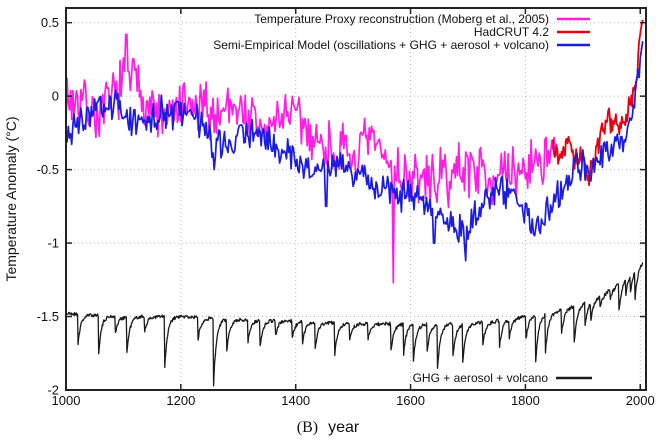 Image resolution: width=661 pixels, height=446 pixels. What do you see at coordinates (295, 400) in the screenshot?
I see `x-tick-label: 1400` at bounding box center [295, 400].